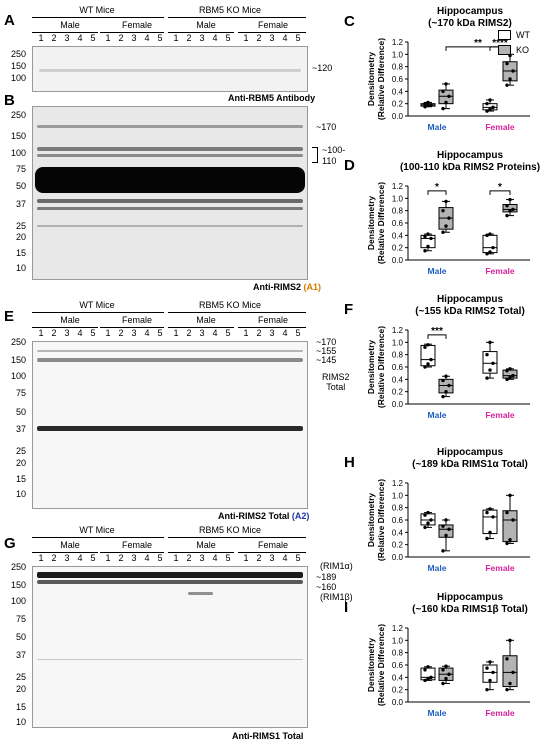 Image resolution: width=558 pixels, height=750 pixels. I want to click on mw-marker: 10, so click(20, 722).